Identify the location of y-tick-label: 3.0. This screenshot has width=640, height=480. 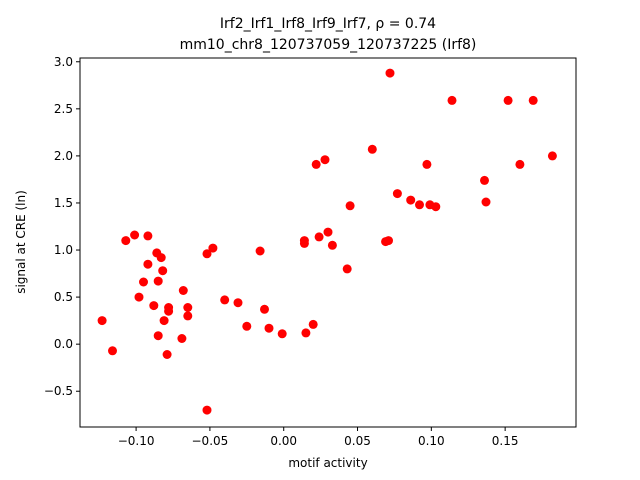
(63, 62).